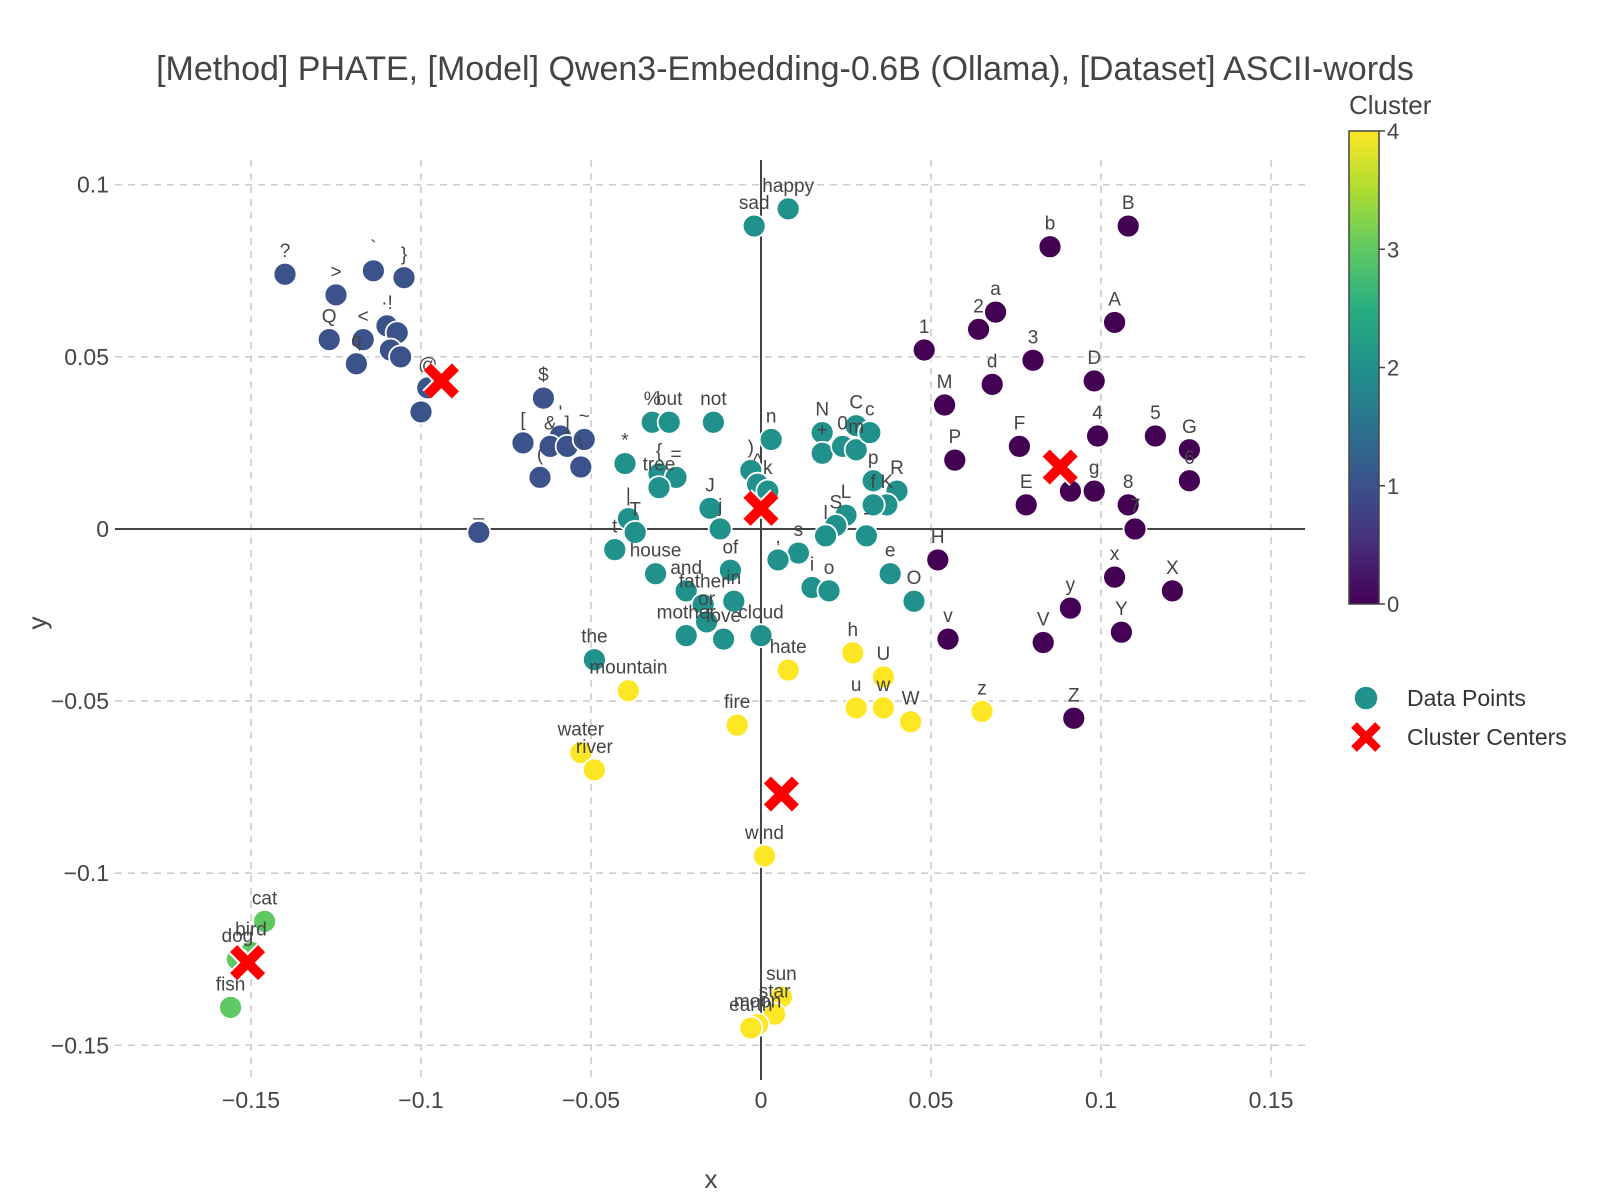 This screenshot has width=1600, height=1200. Describe the element at coordinates (757, 461) in the screenshot. I see `point-label: ^` at that location.